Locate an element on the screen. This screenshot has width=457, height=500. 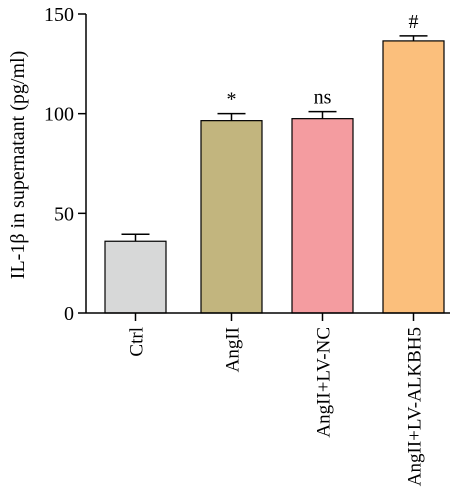
significance-label: * is located at coordinates (232, 100).